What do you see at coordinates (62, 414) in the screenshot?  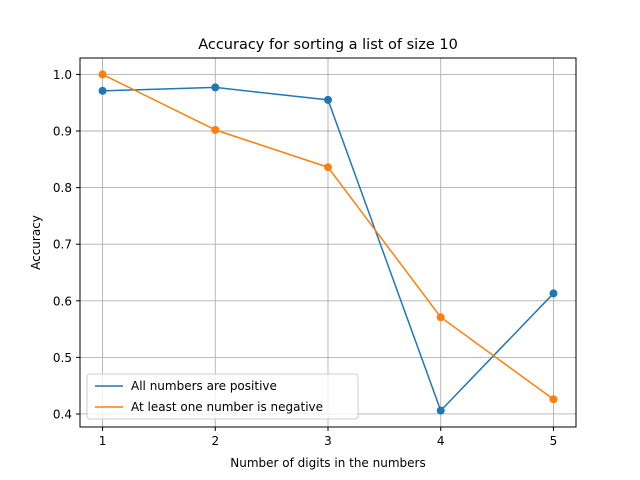 I see `y-tick-label: 0.4` at bounding box center [62, 414].